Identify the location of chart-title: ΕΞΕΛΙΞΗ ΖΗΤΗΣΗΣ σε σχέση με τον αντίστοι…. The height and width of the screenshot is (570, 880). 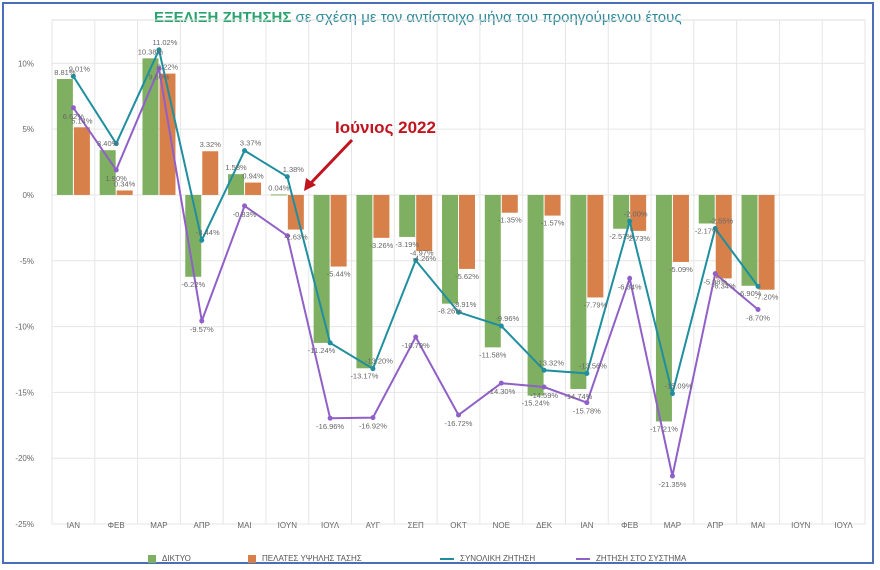
(418, 17).